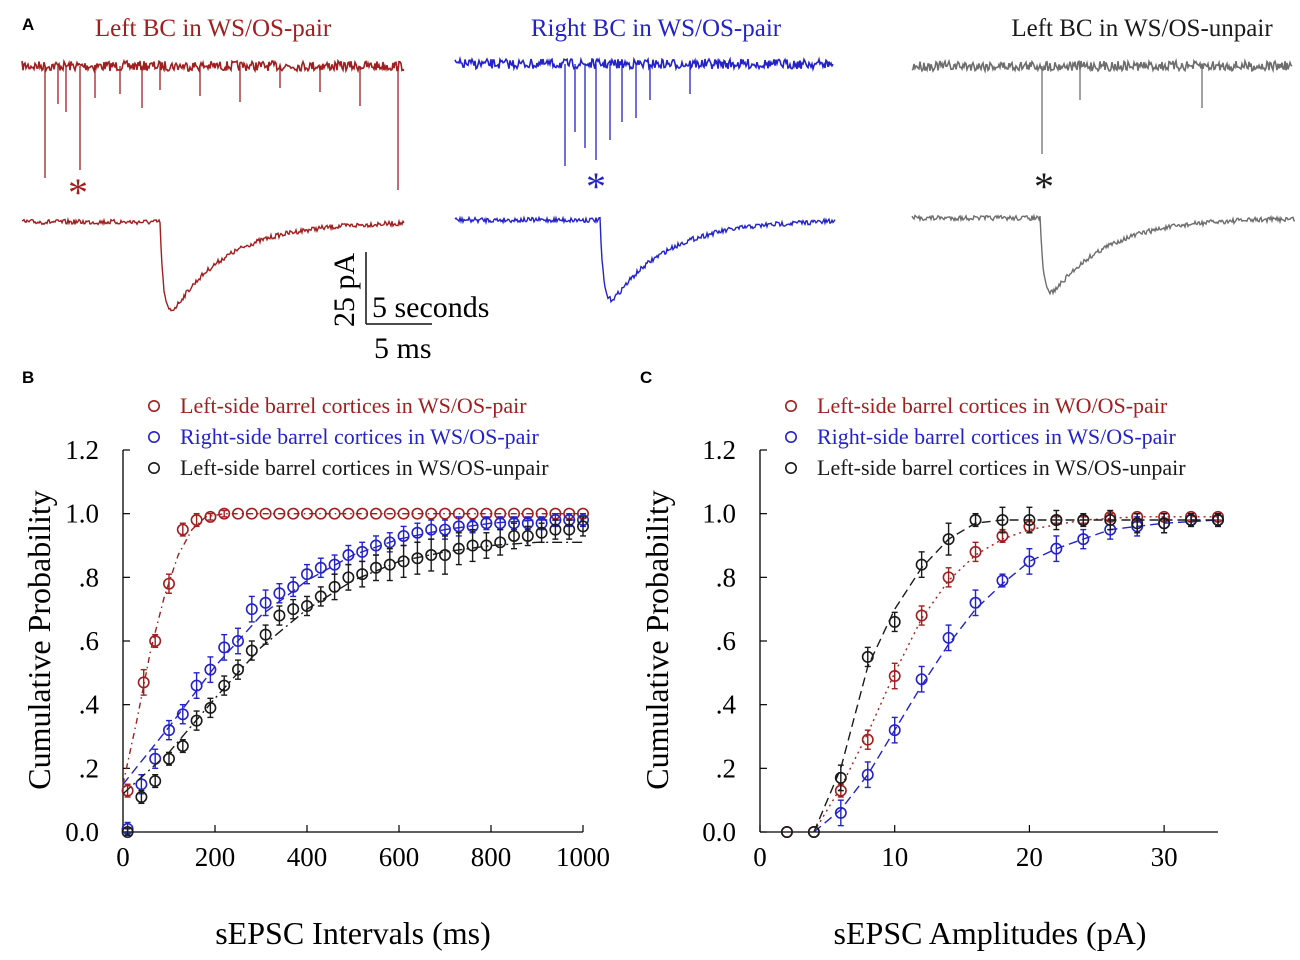 The height and width of the screenshot is (960, 1300). Describe the element at coordinates (1044, 186) in the screenshot. I see `trace-marker-left-unpair: *` at that location.